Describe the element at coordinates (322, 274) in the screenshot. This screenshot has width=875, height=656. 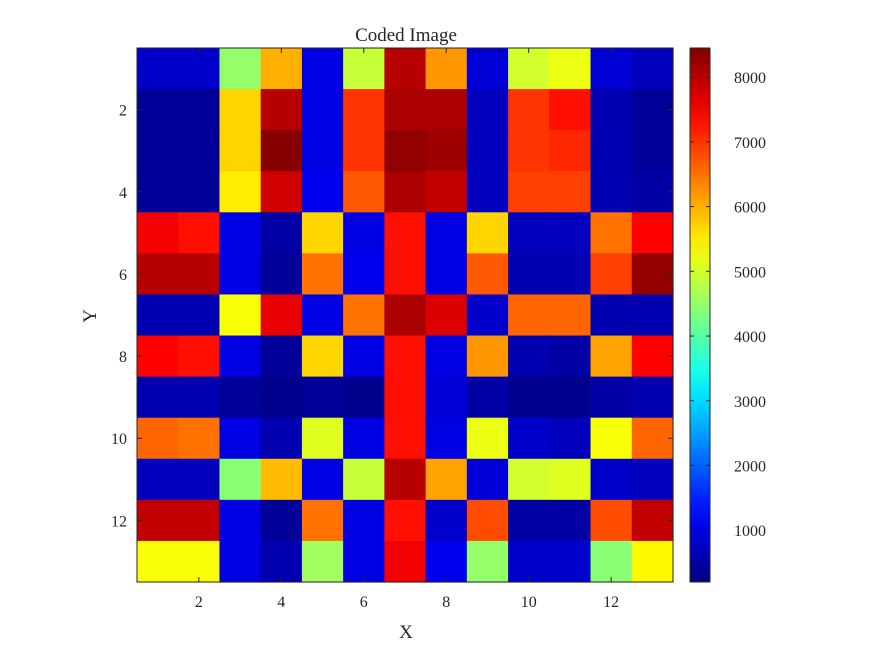
I see `heatmap-cell-r6-c5` at that location.